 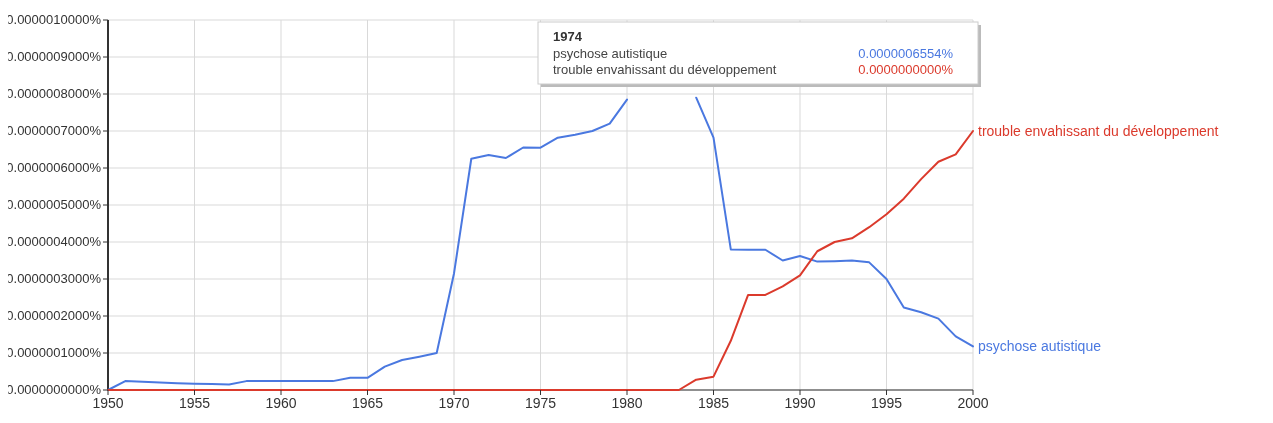 I want to click on annotation: 0.0000000000%, so click(x=906, y=69).